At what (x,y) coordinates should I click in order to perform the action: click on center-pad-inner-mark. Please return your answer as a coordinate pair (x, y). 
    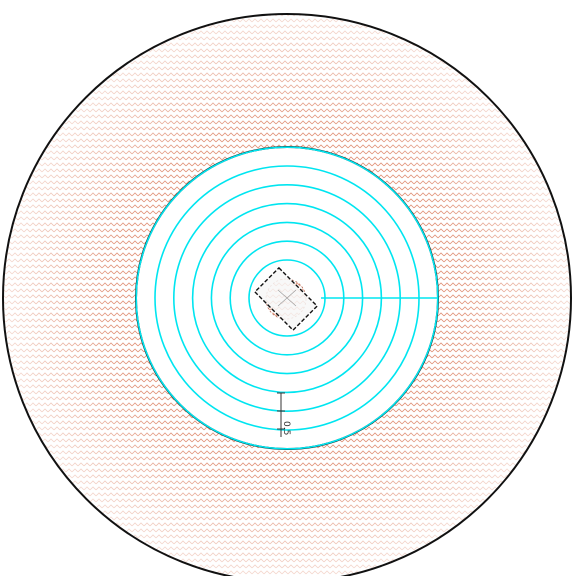
    Looking at the image, I should click on (287, 298).